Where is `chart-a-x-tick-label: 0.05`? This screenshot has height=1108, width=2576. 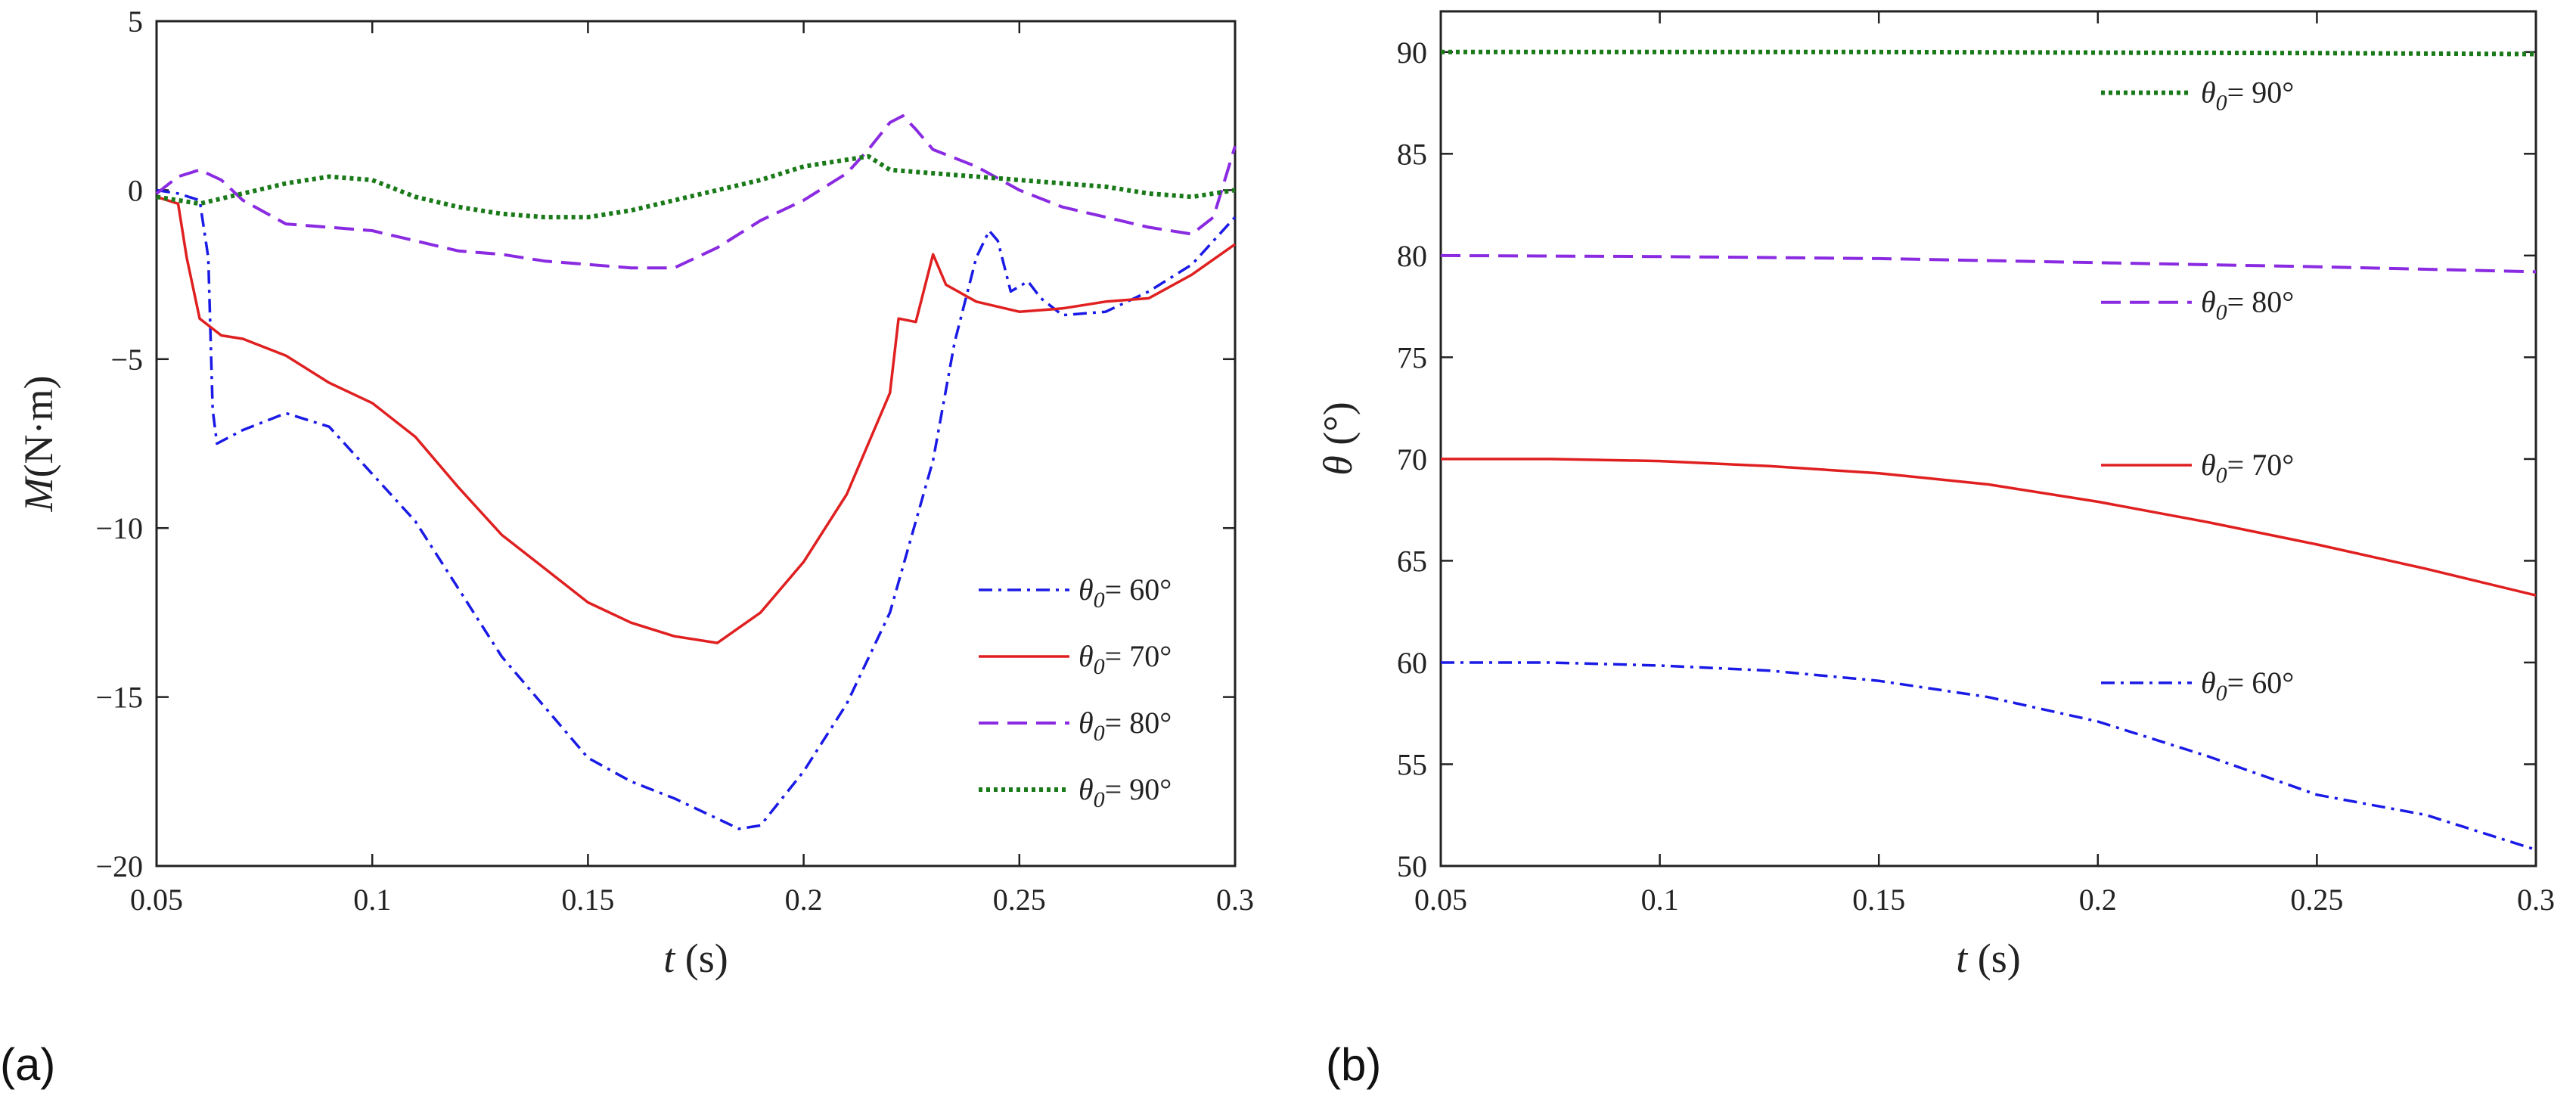 chart-a-x-tick-label: 0.05 is located at coordinates (156, 900).